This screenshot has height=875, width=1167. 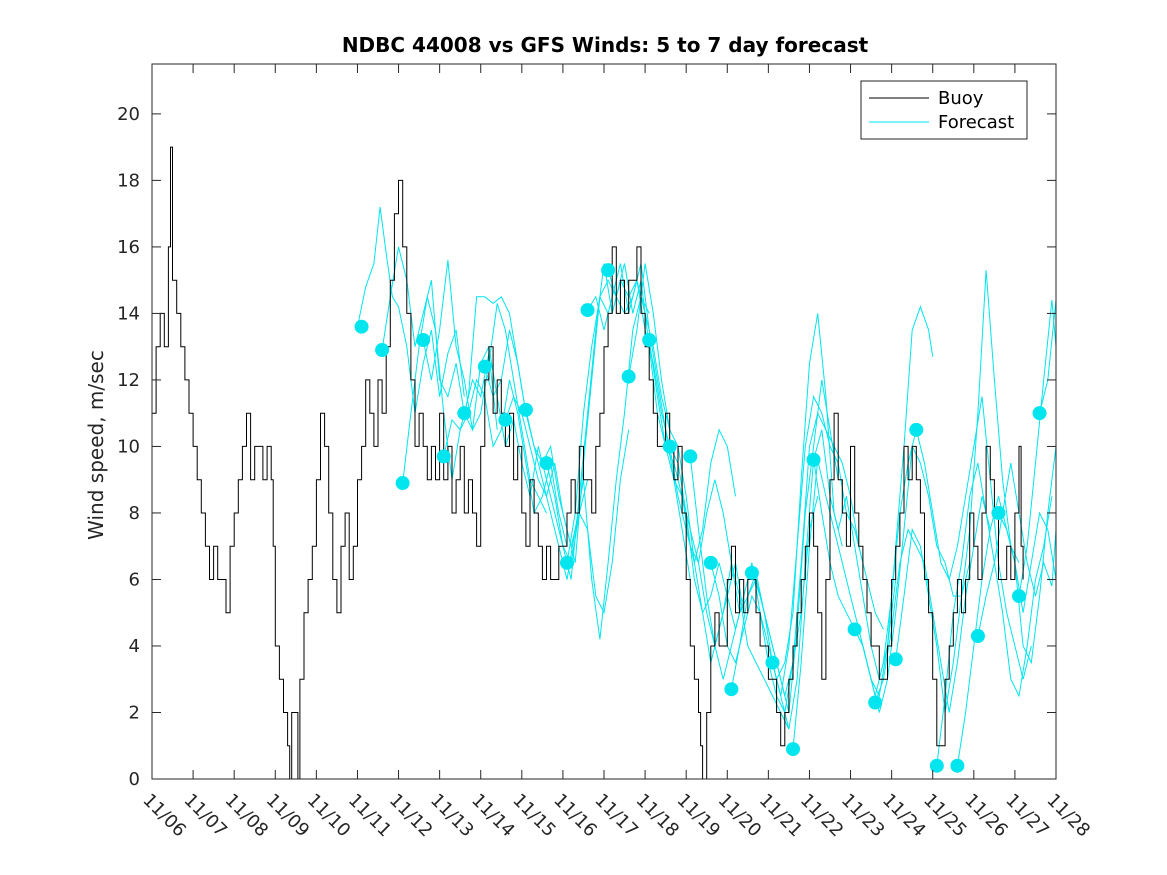 I want to click on y-tick-label: 16, so click(x=128, y=247).